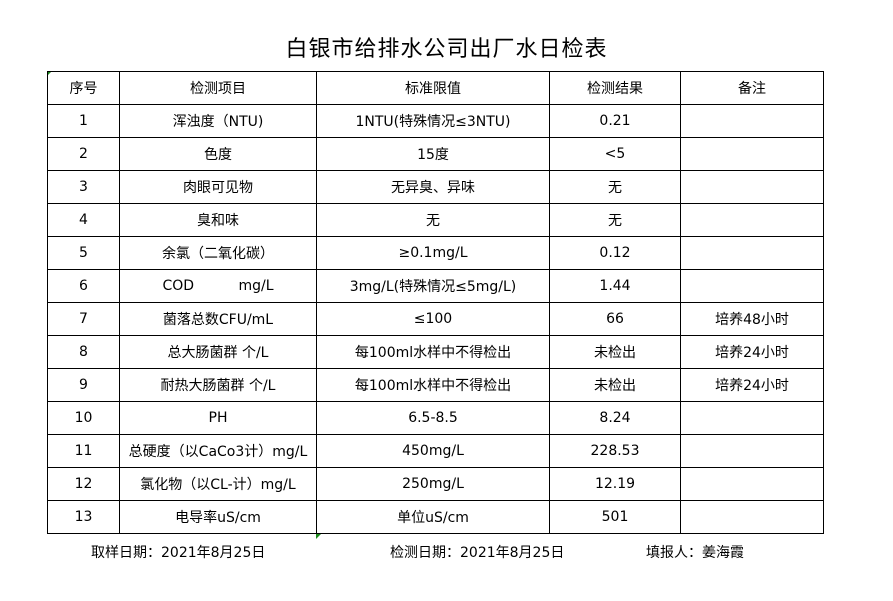 The height and width of the screenshot is (601, 893). I want to click on reporter: 填报人：姜海霞, so click(695, 553).